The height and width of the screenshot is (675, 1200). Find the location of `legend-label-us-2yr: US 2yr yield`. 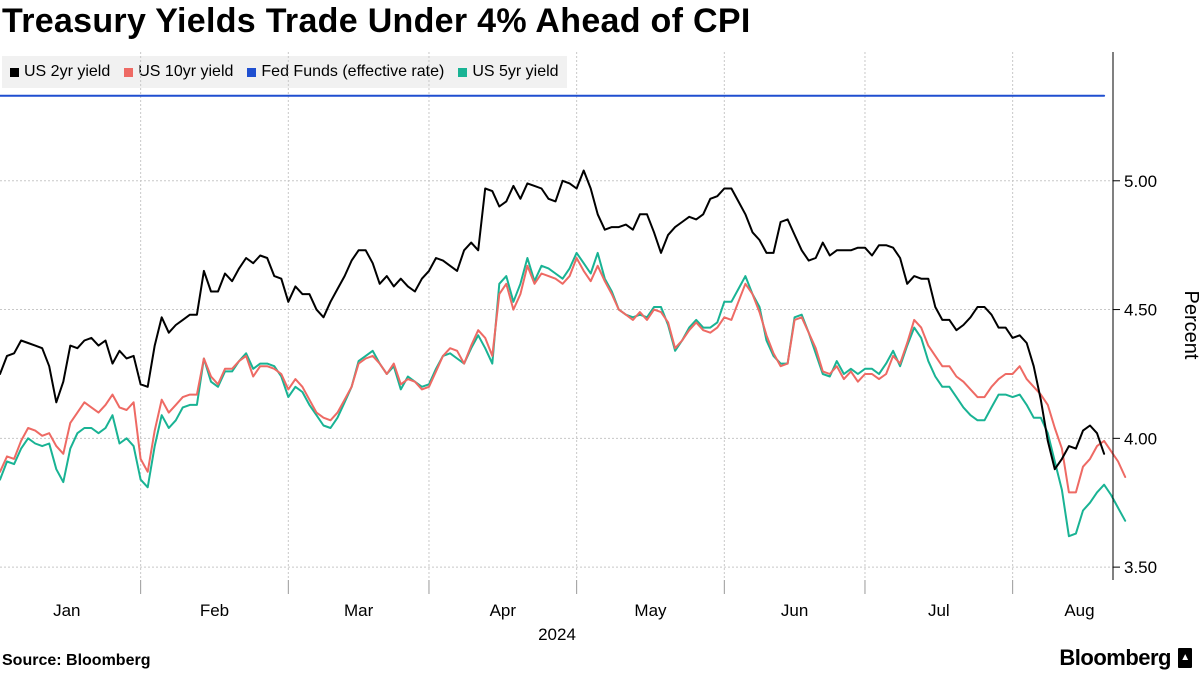

legend-label-us-2yr: US 2yr yield is located at coordinates (67, 71).